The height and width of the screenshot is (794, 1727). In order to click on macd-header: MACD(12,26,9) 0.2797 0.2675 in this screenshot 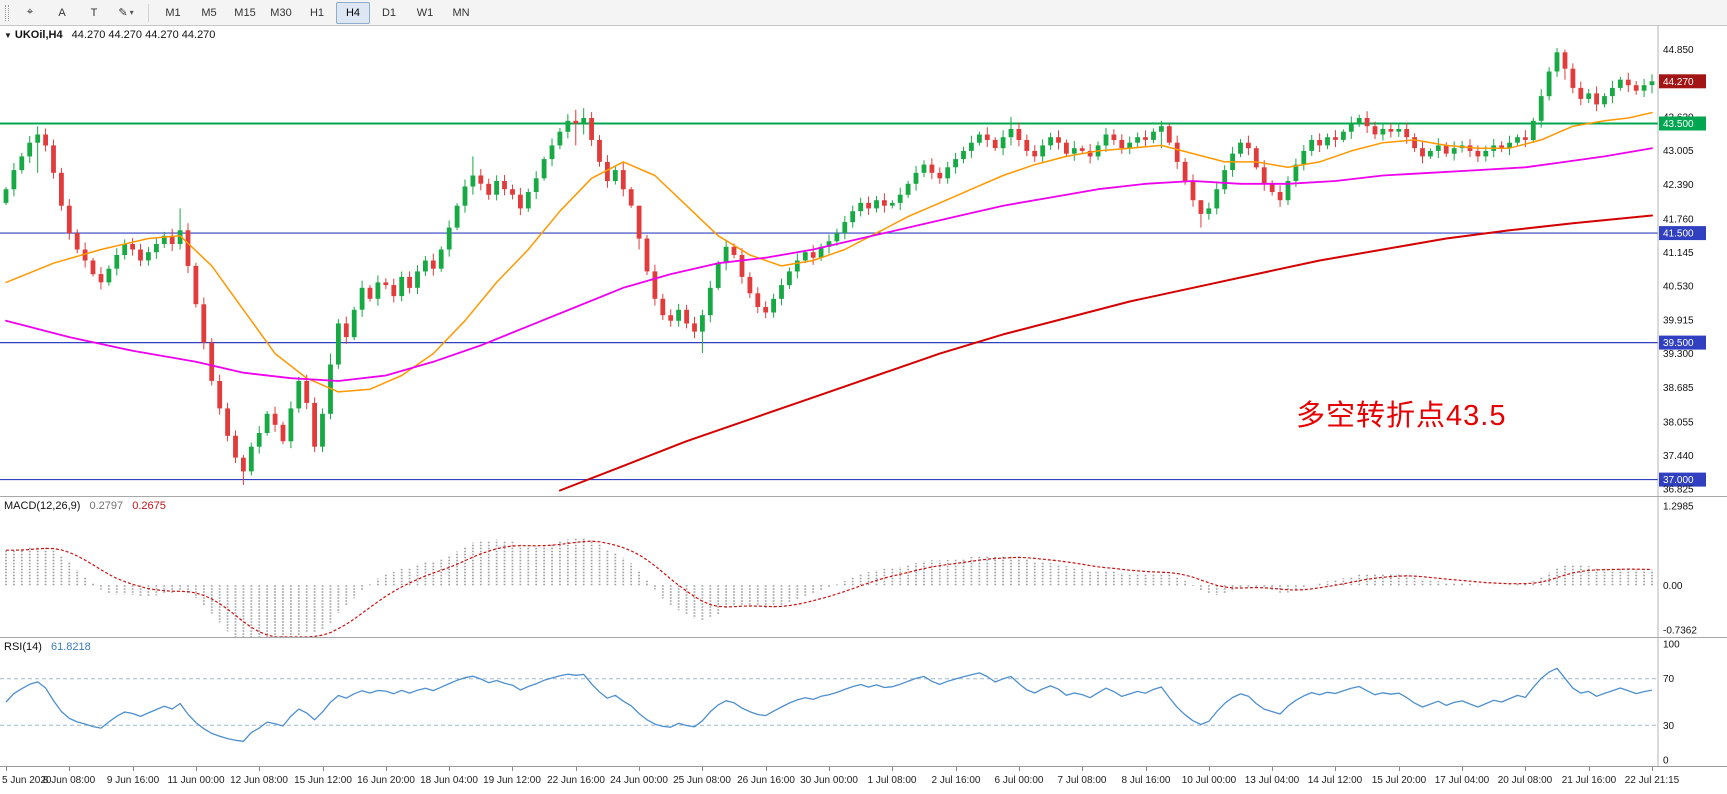, I will do `click(85, 506)`.